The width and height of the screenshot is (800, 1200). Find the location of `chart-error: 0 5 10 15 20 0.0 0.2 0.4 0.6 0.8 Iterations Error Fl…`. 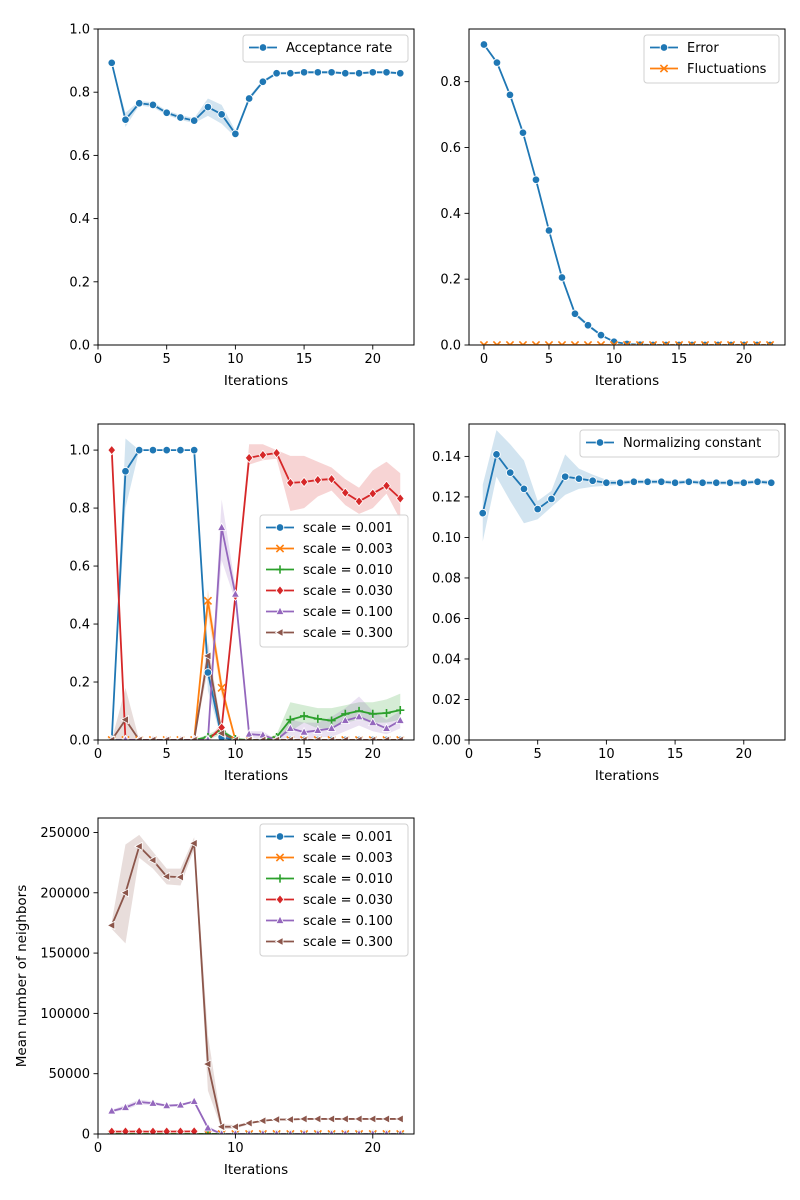

chart-error: 0 5 10 15 20 0.0 0.2 0.4 0.6 0.8 Iterations Error Fl… is located at coordinates (613, 208).